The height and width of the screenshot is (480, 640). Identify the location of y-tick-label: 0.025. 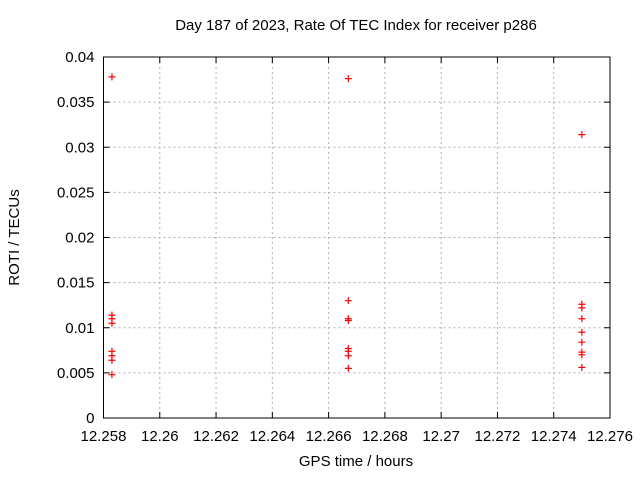
(76, 192).